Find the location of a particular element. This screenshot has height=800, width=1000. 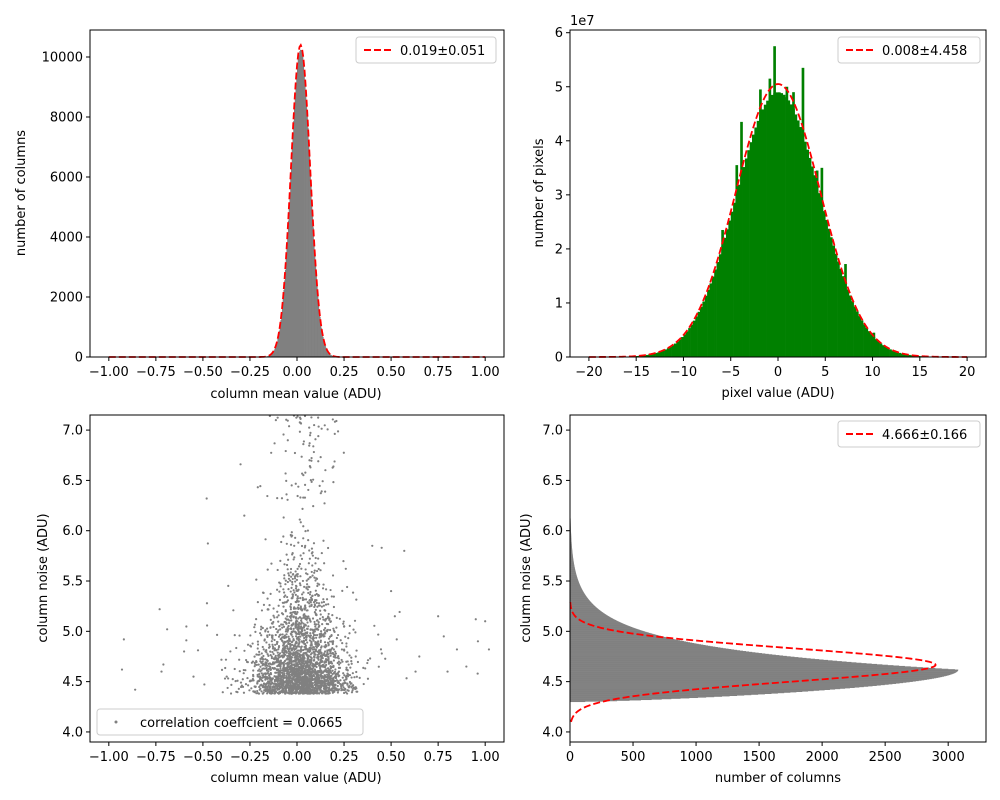

x-tick-label: −1.00 is located at coordinates (109, 372).